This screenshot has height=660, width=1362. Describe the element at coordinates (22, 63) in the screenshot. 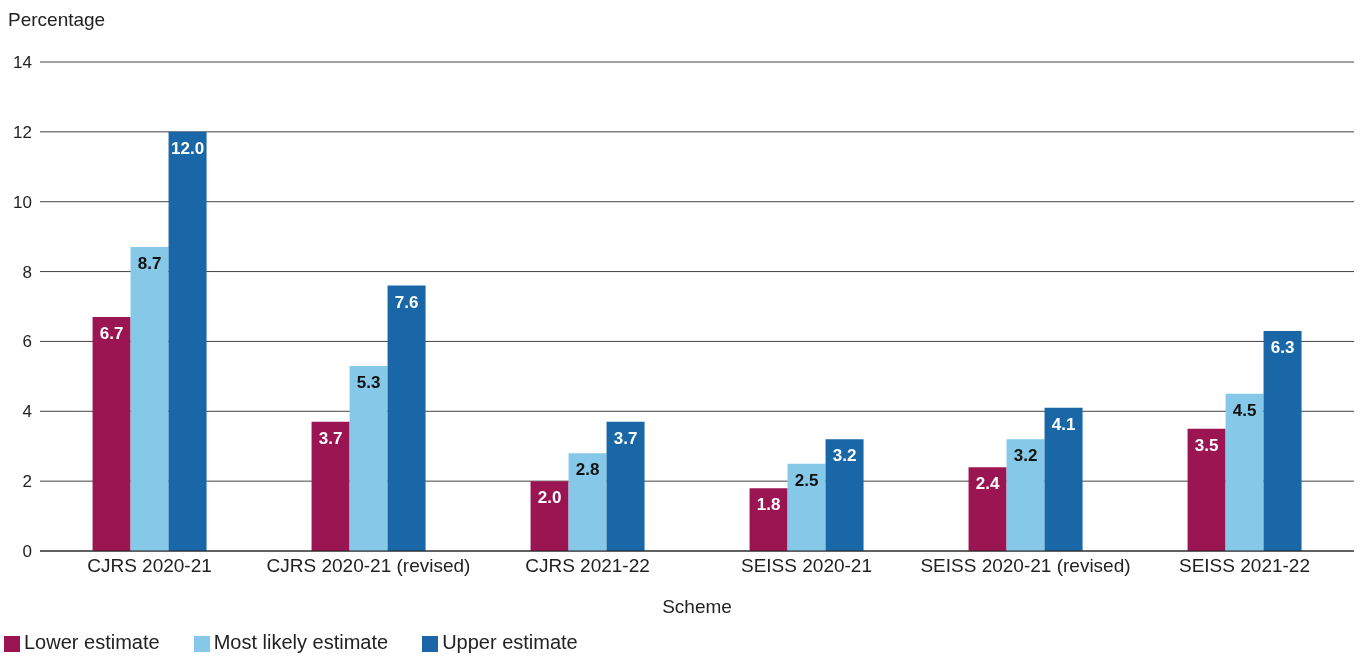

I see `y-tick-label: 14` at that location.